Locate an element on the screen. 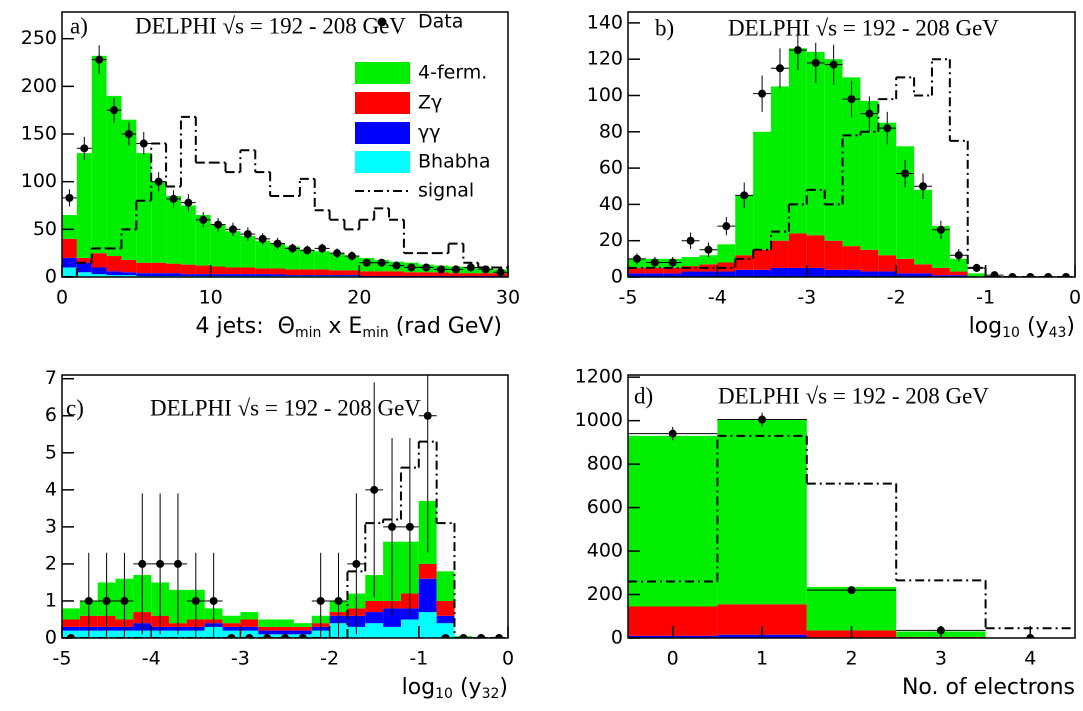  x-tick-label: 20 is located at coordinates (359, 298).